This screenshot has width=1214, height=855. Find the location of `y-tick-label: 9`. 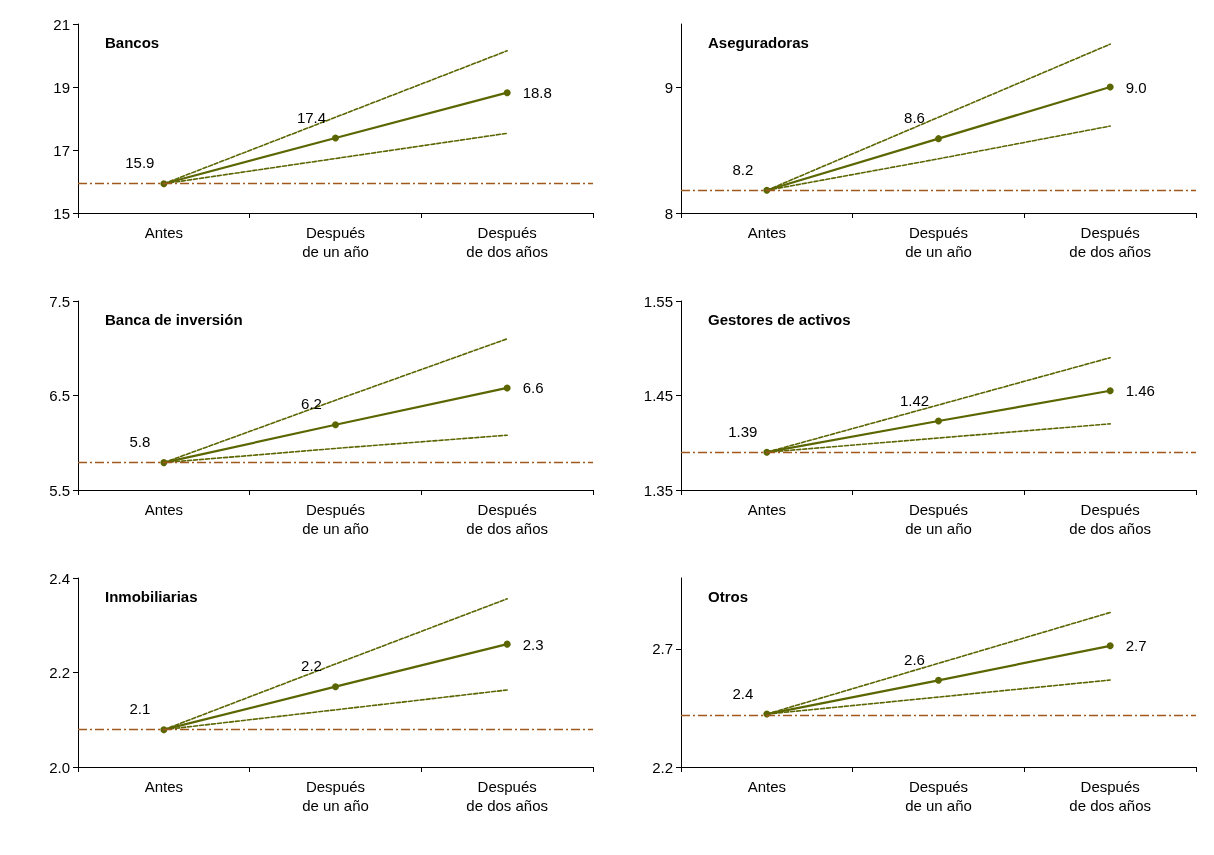

y-tick-label: 9 is located at coordinates (668, 87).